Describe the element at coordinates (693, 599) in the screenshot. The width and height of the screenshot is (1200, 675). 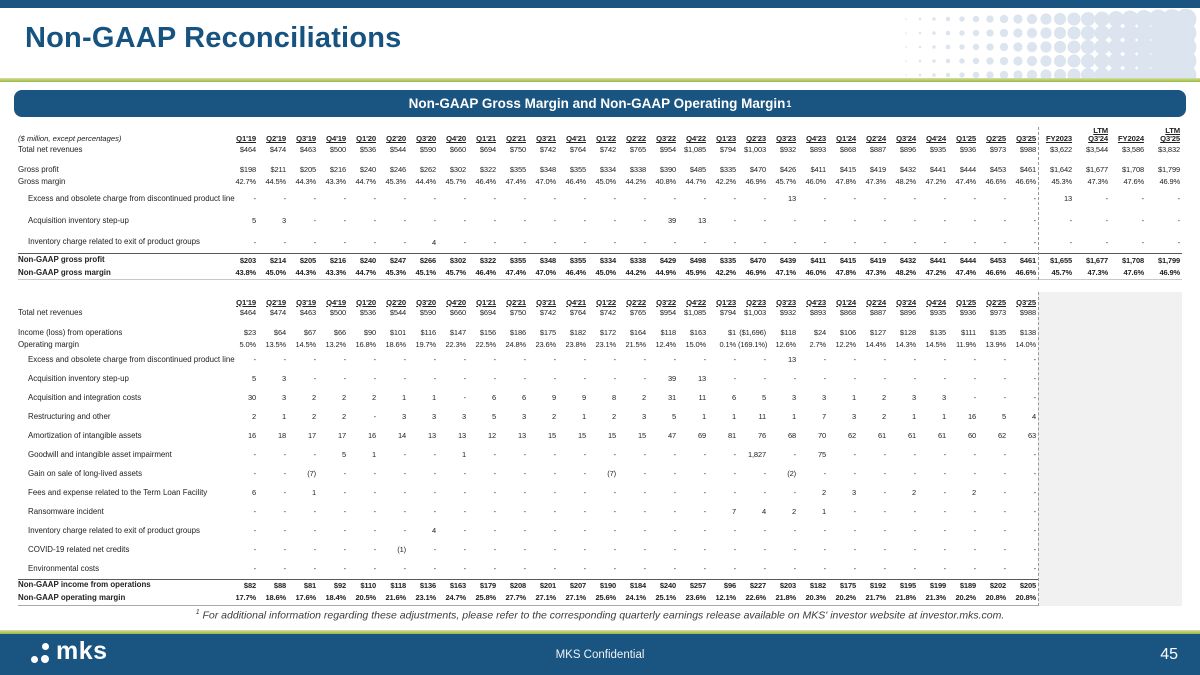
I see `cell: 23.6%` at that location.